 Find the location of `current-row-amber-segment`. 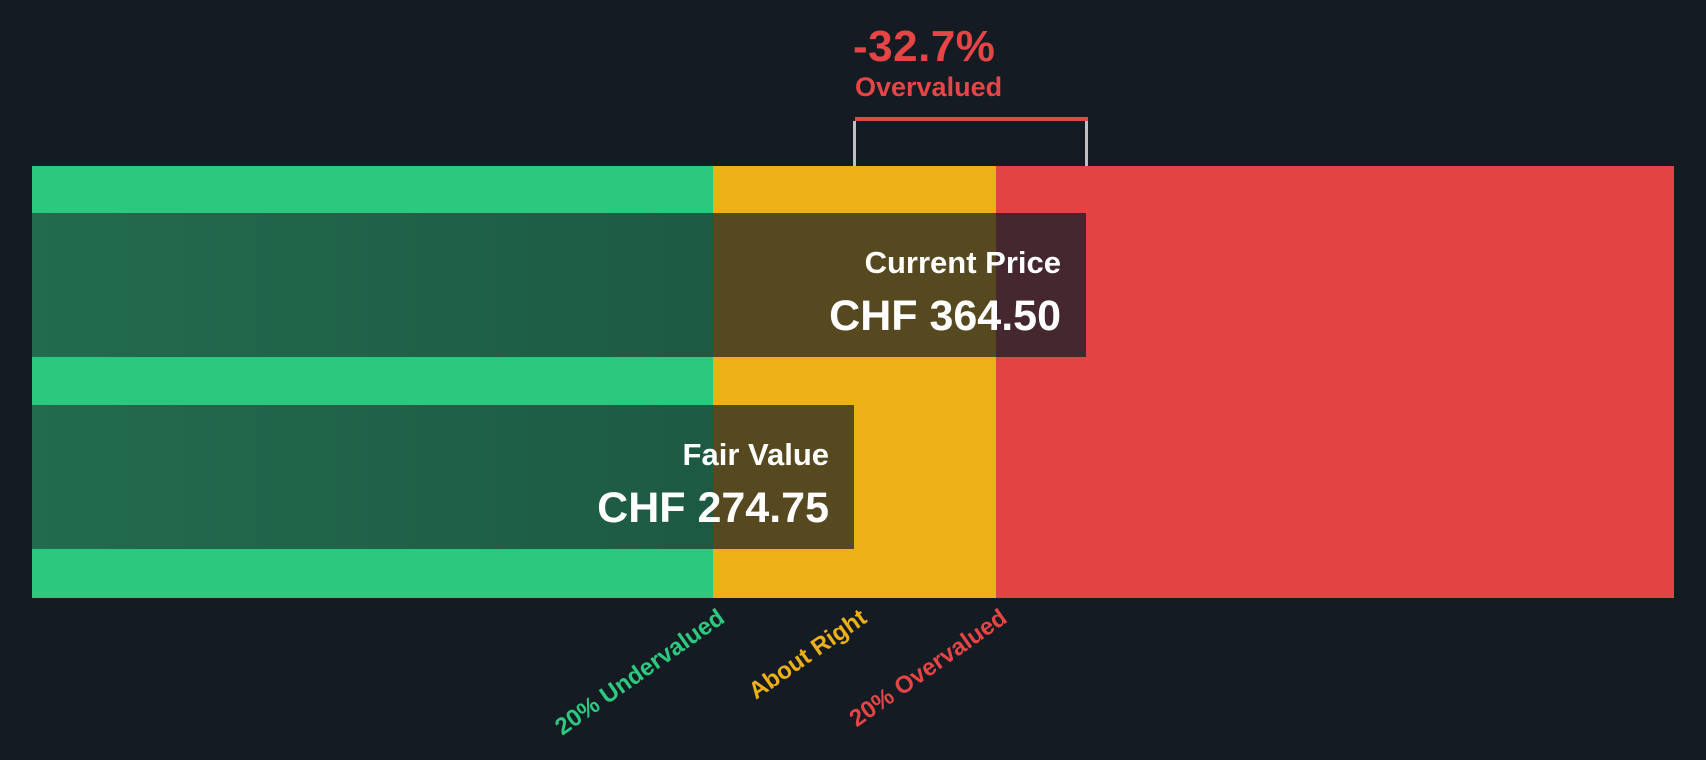

current-row-amber-segment is located at coordinates (854, 285).